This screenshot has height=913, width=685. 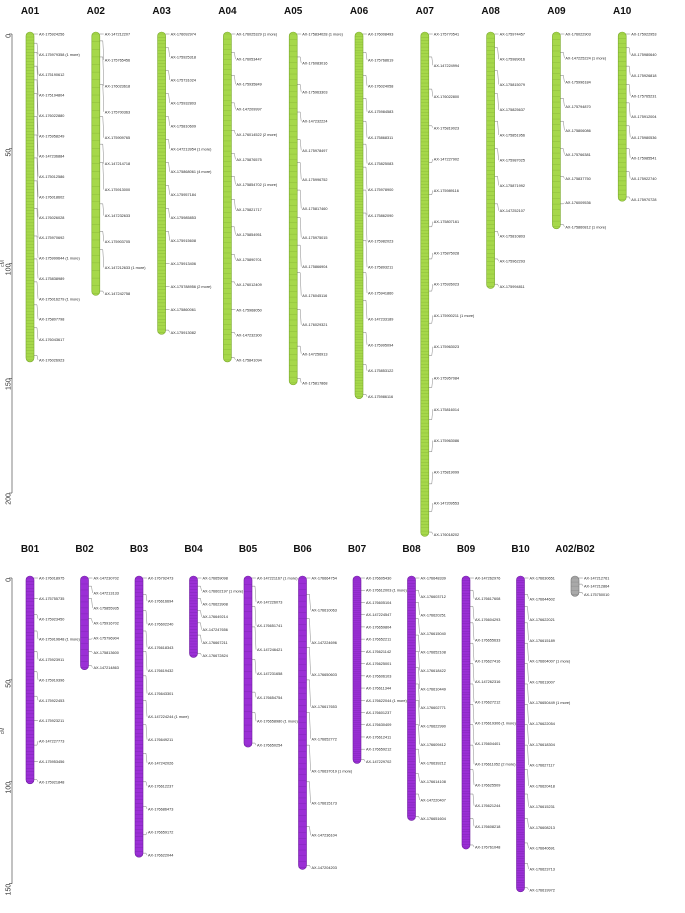 What do you see at coordinates (160, 763) in the screenshot?
I see `marker-label: AX-147242026` at bounding box center [160, 763].